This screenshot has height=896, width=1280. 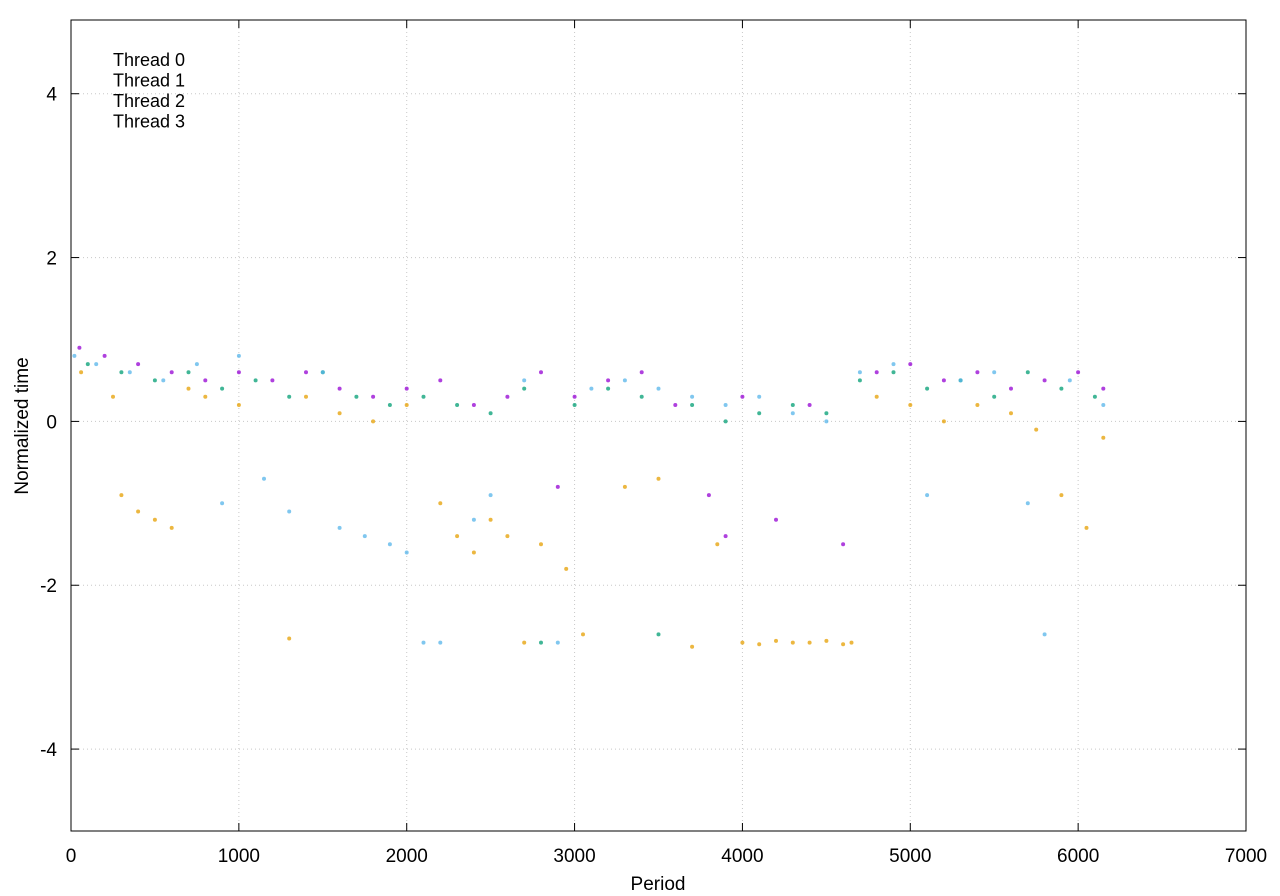 I want to click on y-tick-labels: -4 -2 0 2 4, so click(x=48, y=423).